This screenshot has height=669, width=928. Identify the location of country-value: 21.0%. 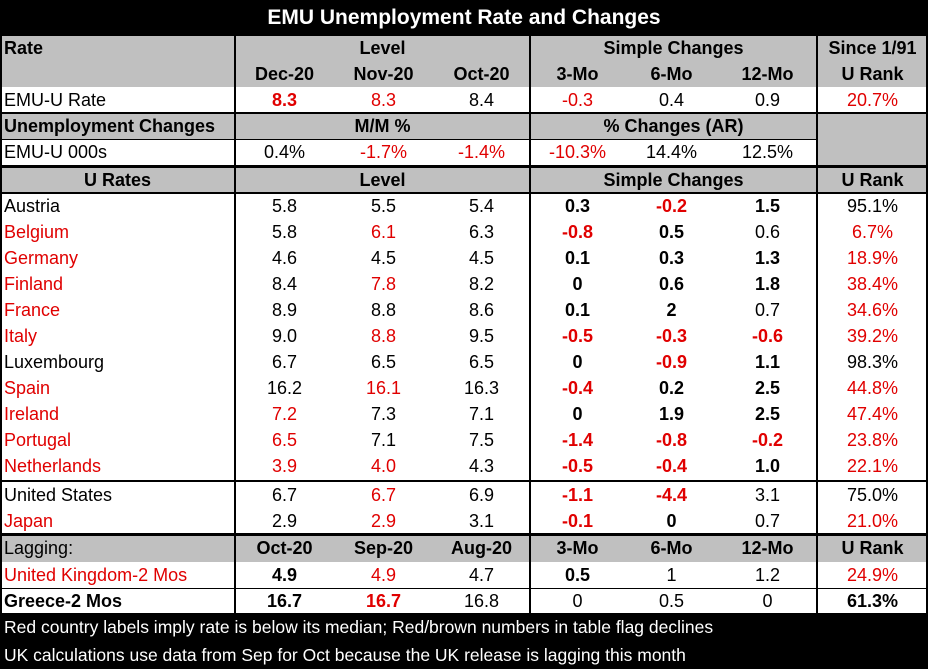
(872, 520).